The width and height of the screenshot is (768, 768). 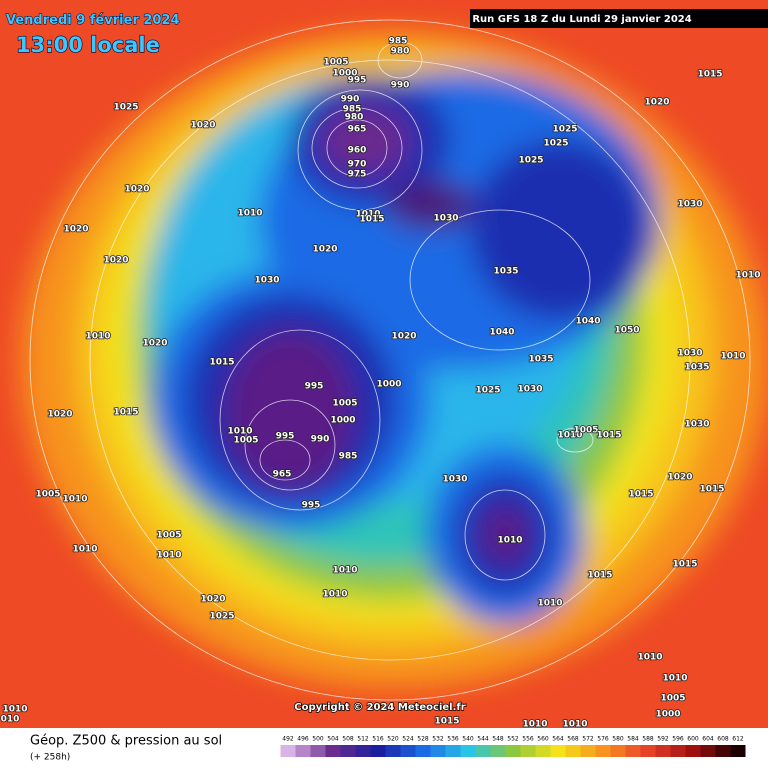 What do you see at coordinates (498, 739) in the screenshot?
I see `colorbar-tick-label: 548` at bounding box center [498, 739].